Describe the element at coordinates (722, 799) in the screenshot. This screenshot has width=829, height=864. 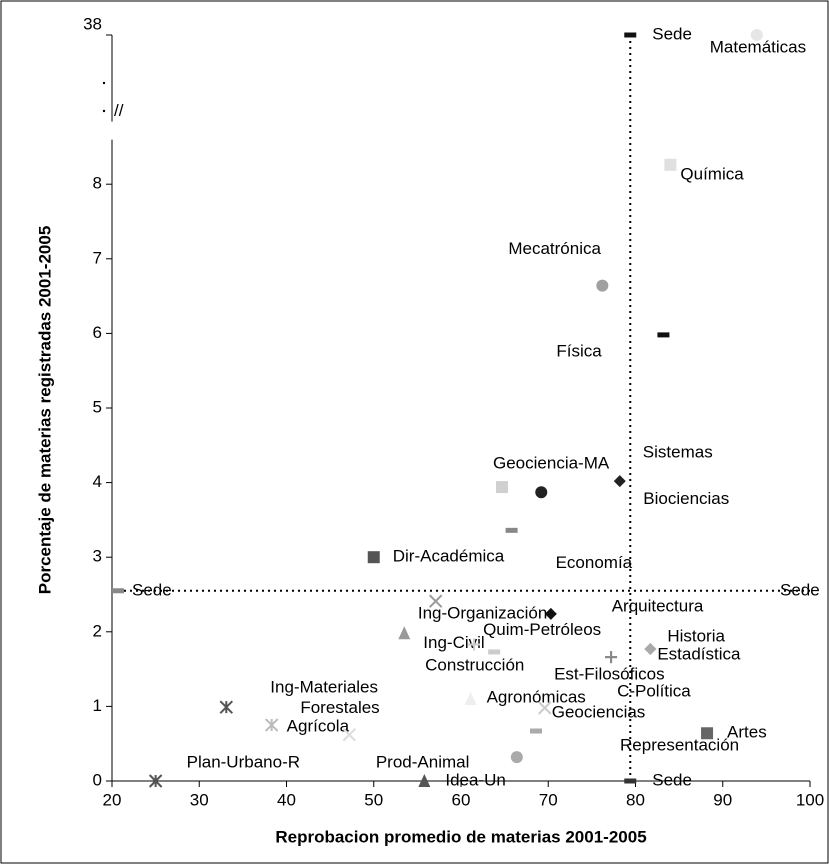
I see `x-tick-label: 90` at that location.